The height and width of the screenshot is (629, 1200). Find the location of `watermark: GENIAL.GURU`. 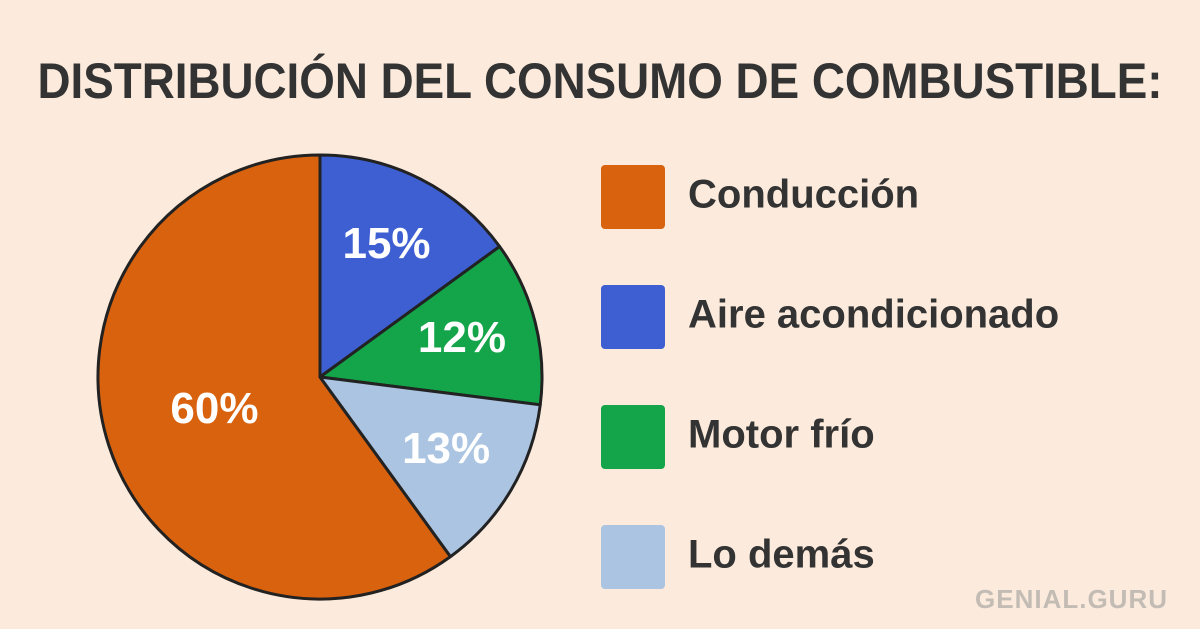

watermark: GENIAL.GURU is located at coordinates (1071, 599).